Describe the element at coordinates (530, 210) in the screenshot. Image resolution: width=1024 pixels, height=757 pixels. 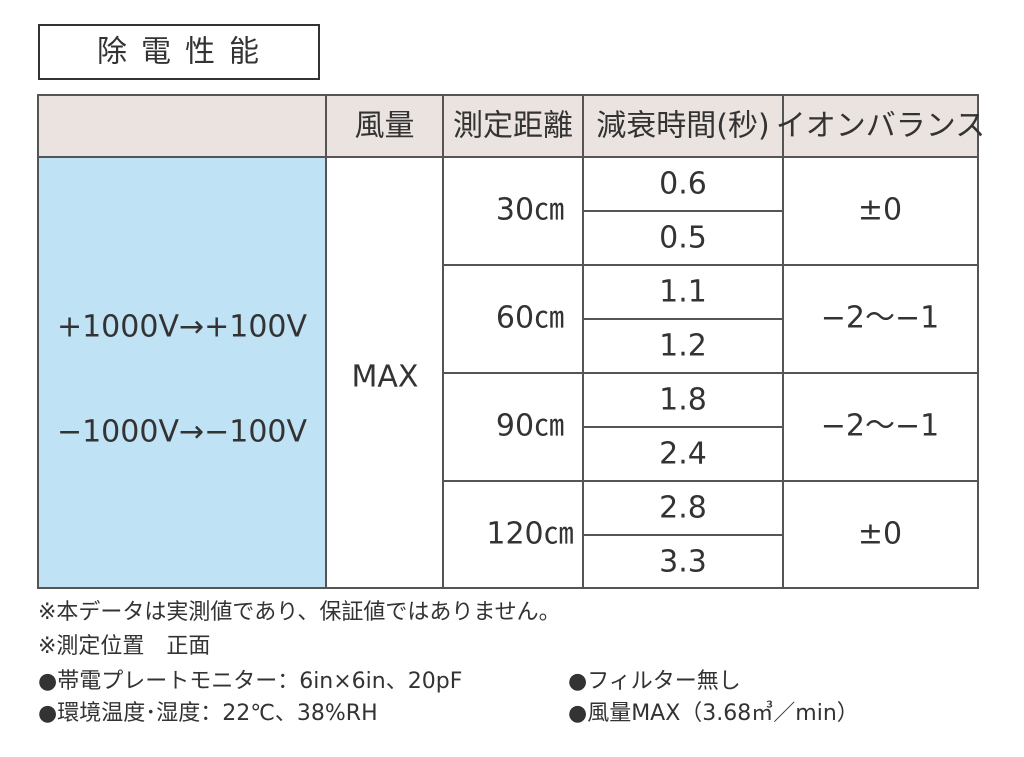
I see `distance: 30㎝` at that location.